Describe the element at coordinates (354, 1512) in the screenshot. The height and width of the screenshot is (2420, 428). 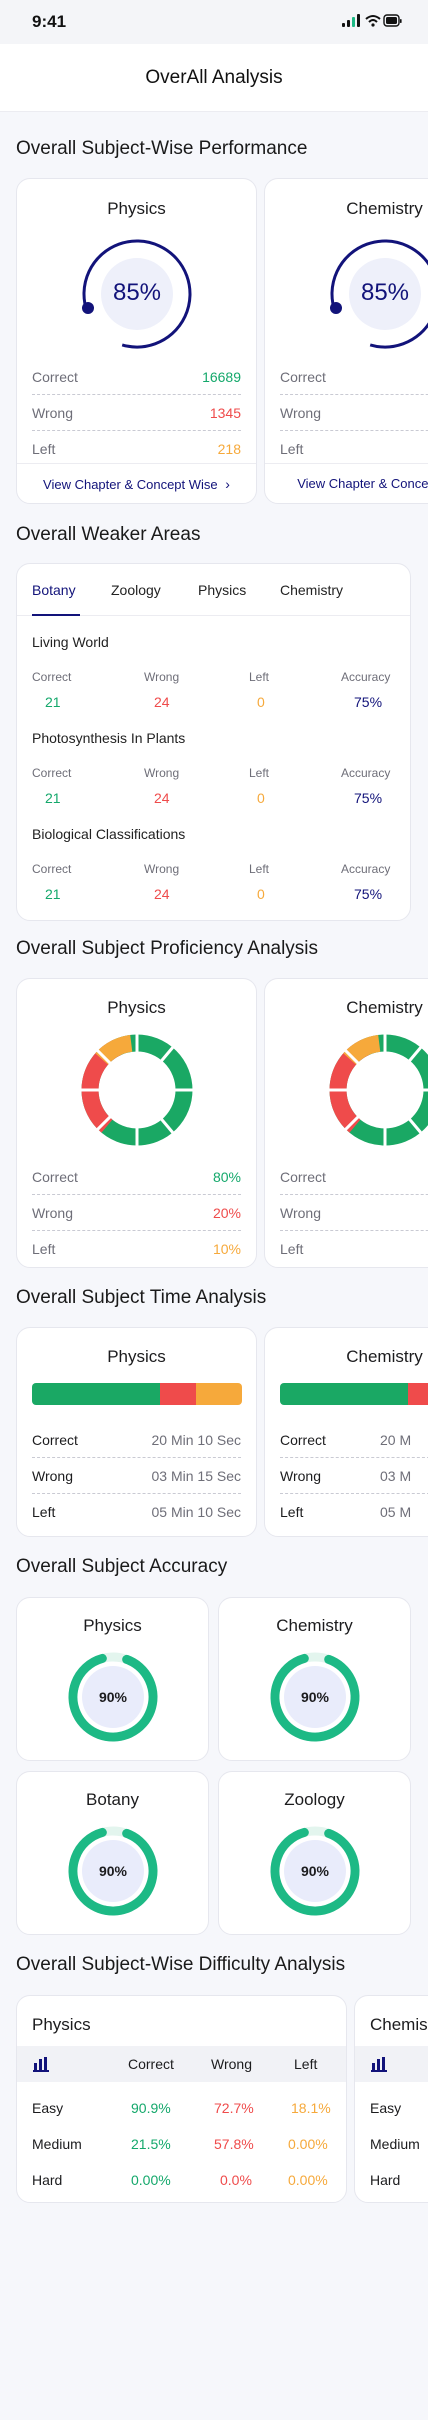
I see `stat-row-left: Left 05 M` at that location.